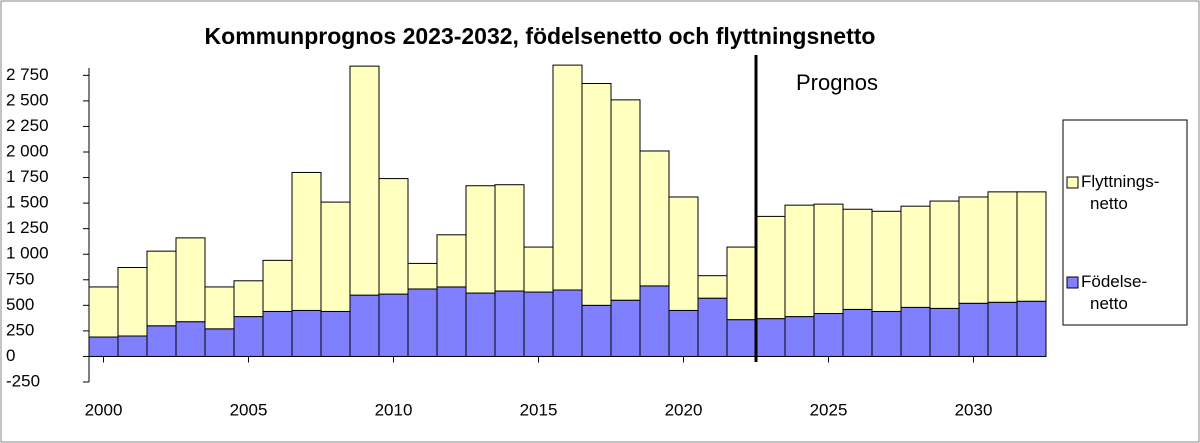 This screenshot has height=443, width=1200. Describe the element at coordinates (27, 176) in the screenshot. I see `y-tick-label: 1 750` at that location.